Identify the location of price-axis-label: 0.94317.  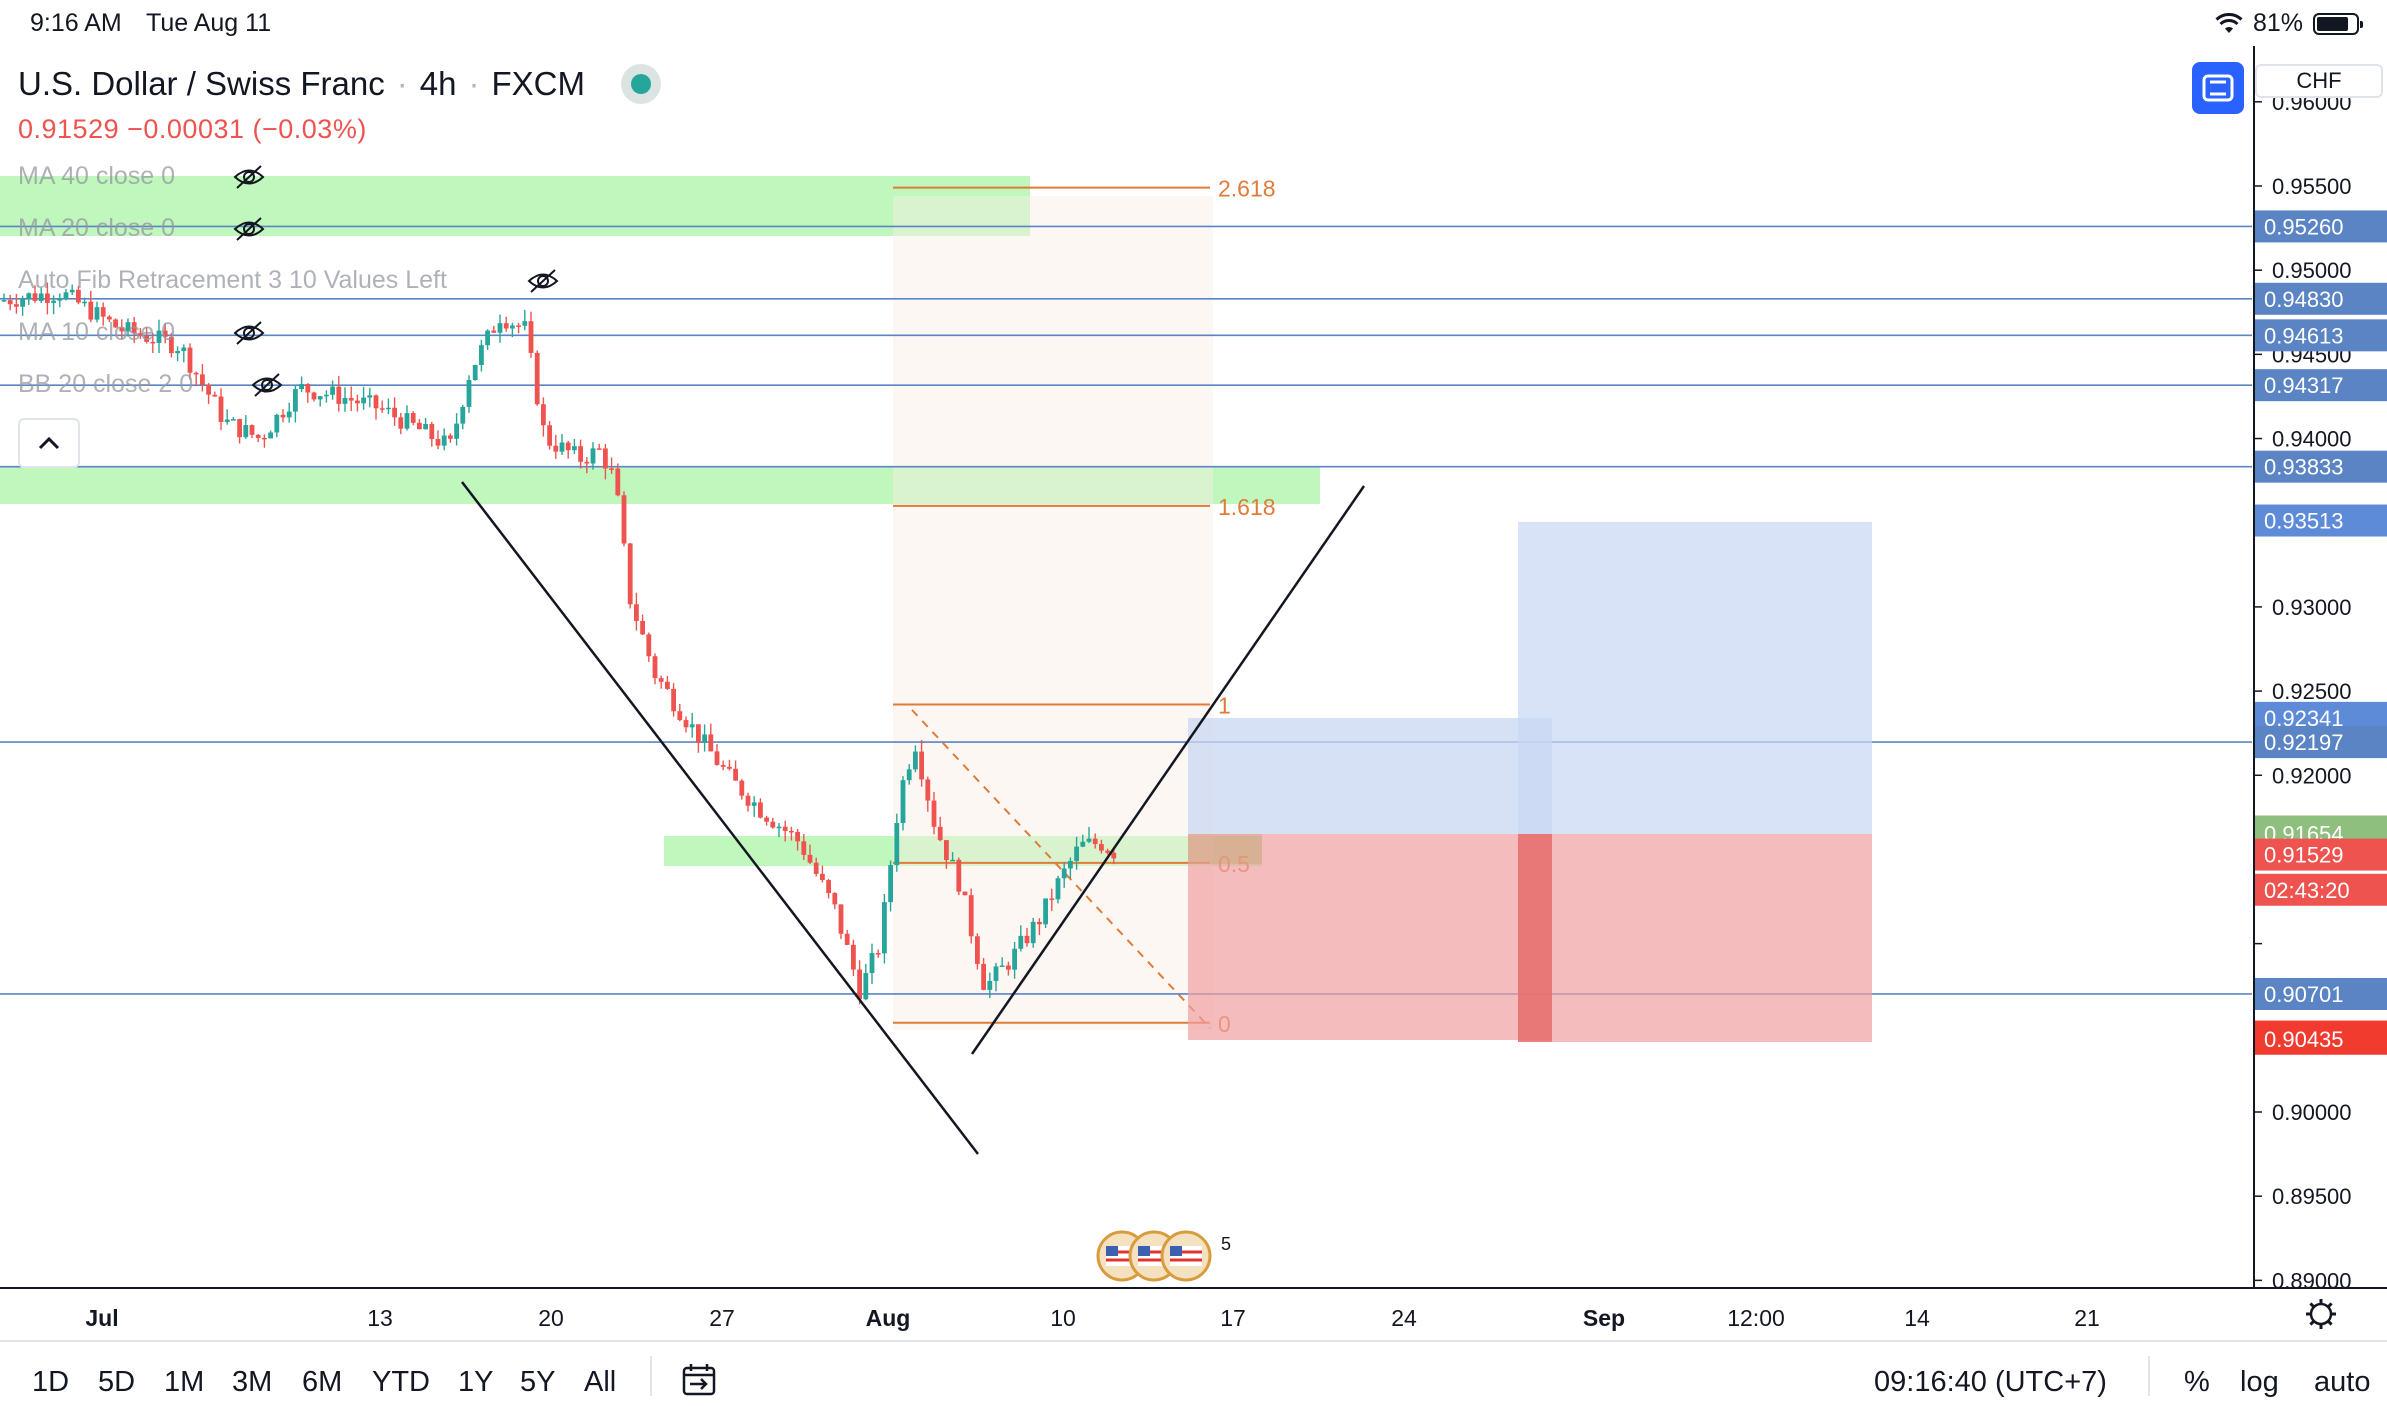
(2321, 385).